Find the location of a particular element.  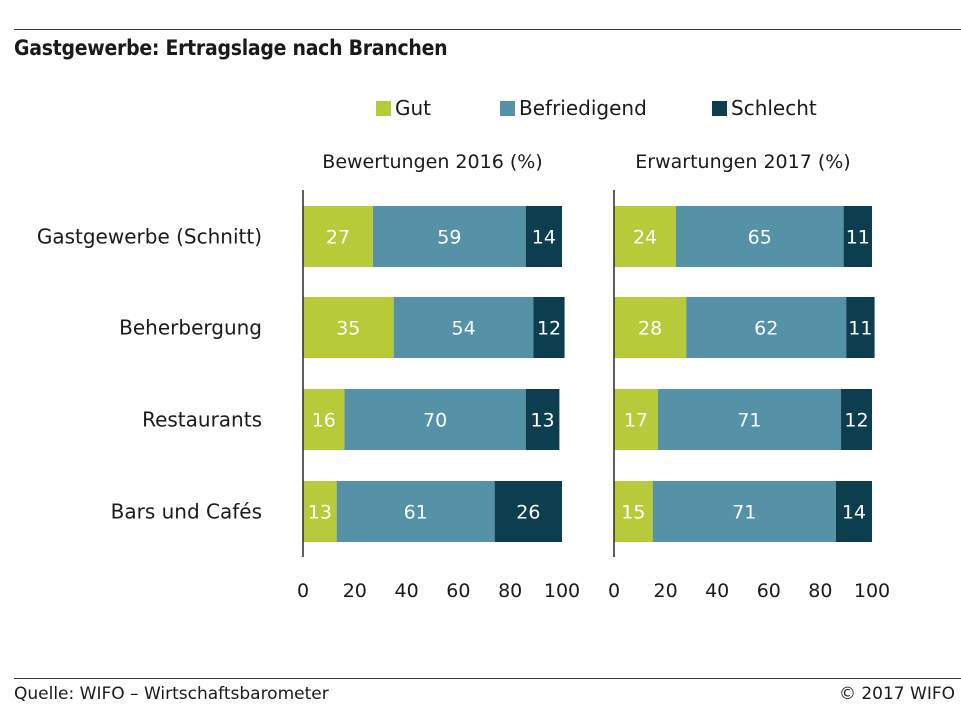

data-label-0-3-1: 61 is located at coordinates (416, 513).